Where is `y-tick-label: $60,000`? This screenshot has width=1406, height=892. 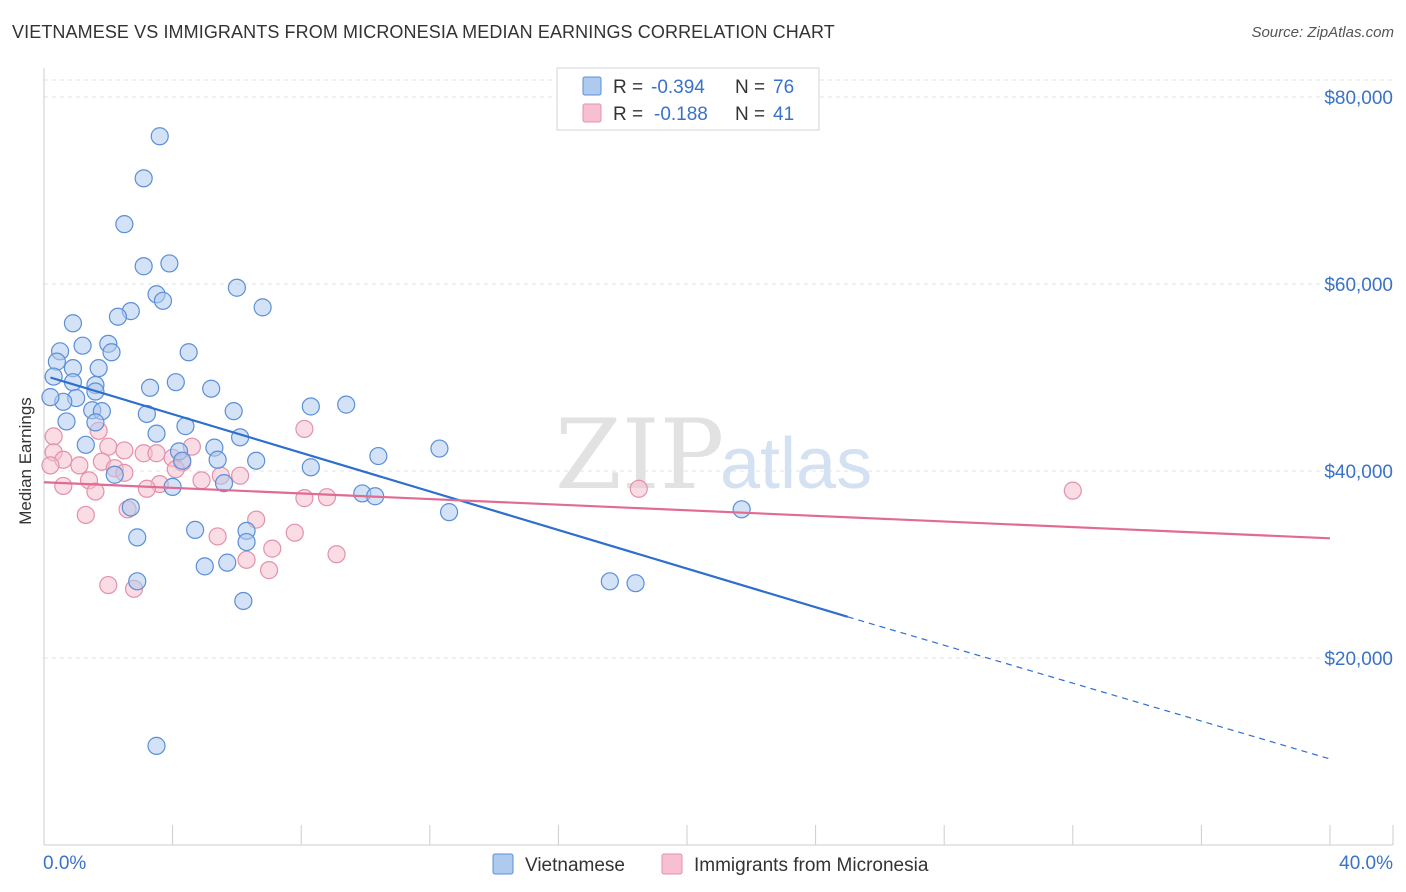 y-tick-label: $60,000 is located at coordinates (1358, 285).